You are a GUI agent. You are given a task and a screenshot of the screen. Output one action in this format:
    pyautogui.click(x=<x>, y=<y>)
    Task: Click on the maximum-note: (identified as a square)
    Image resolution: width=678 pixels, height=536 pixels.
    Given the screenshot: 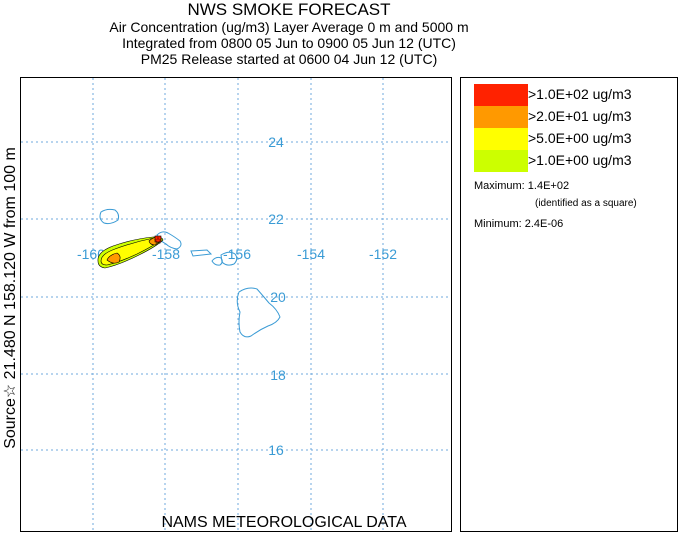 What is the action you would take?
    pyautogui.click(x=586, y=203)
    